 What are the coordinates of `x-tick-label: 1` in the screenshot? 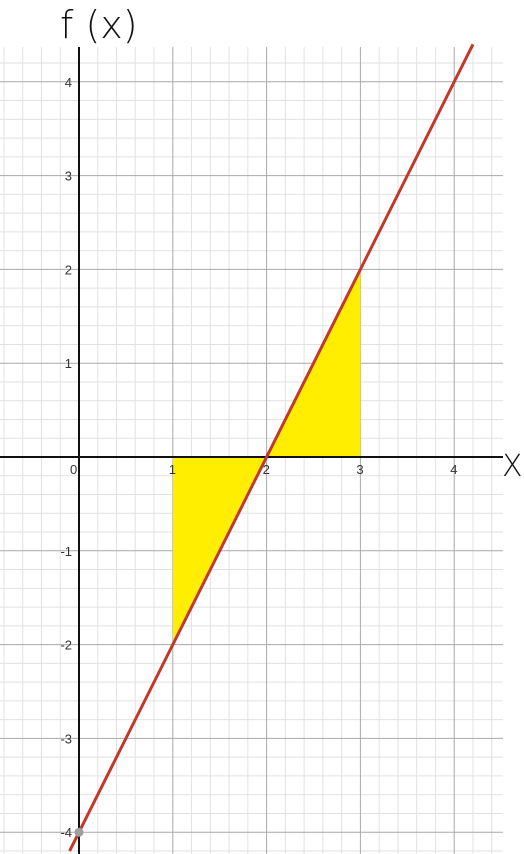 It's located at (172, 469).